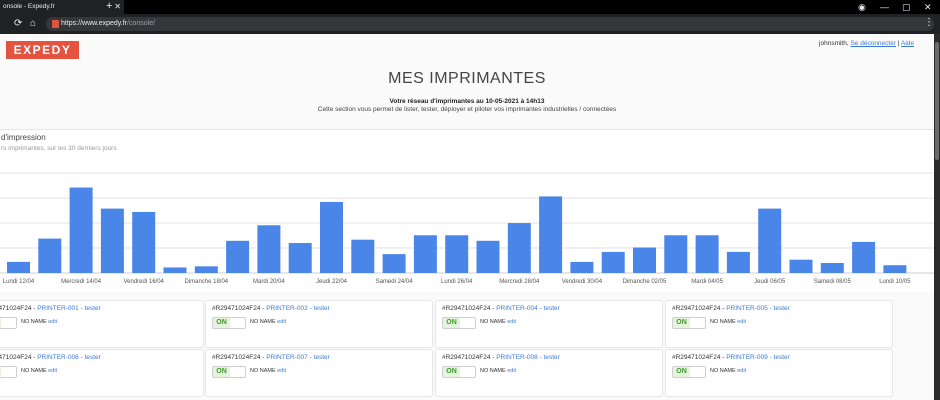 This screenshot has width=940, height=400. I want to click on new-tab-icon: +, so click(109, 6).